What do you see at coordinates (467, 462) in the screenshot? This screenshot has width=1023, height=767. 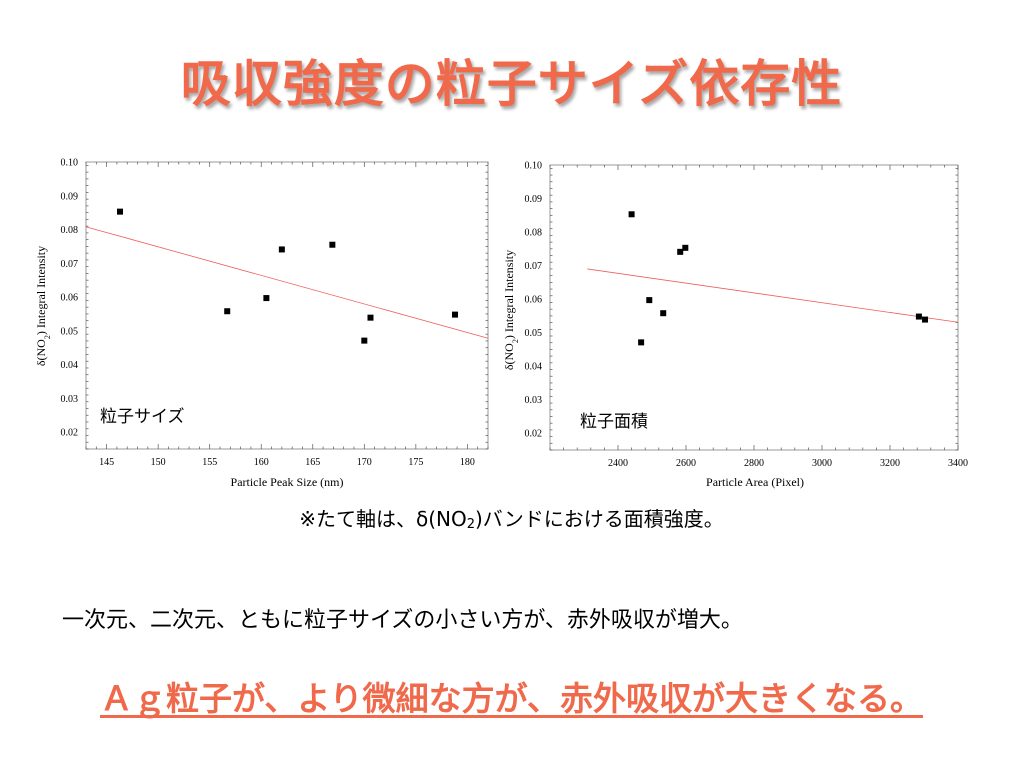 I see `x-tick-label: 180` at bounding box center [467, 462].